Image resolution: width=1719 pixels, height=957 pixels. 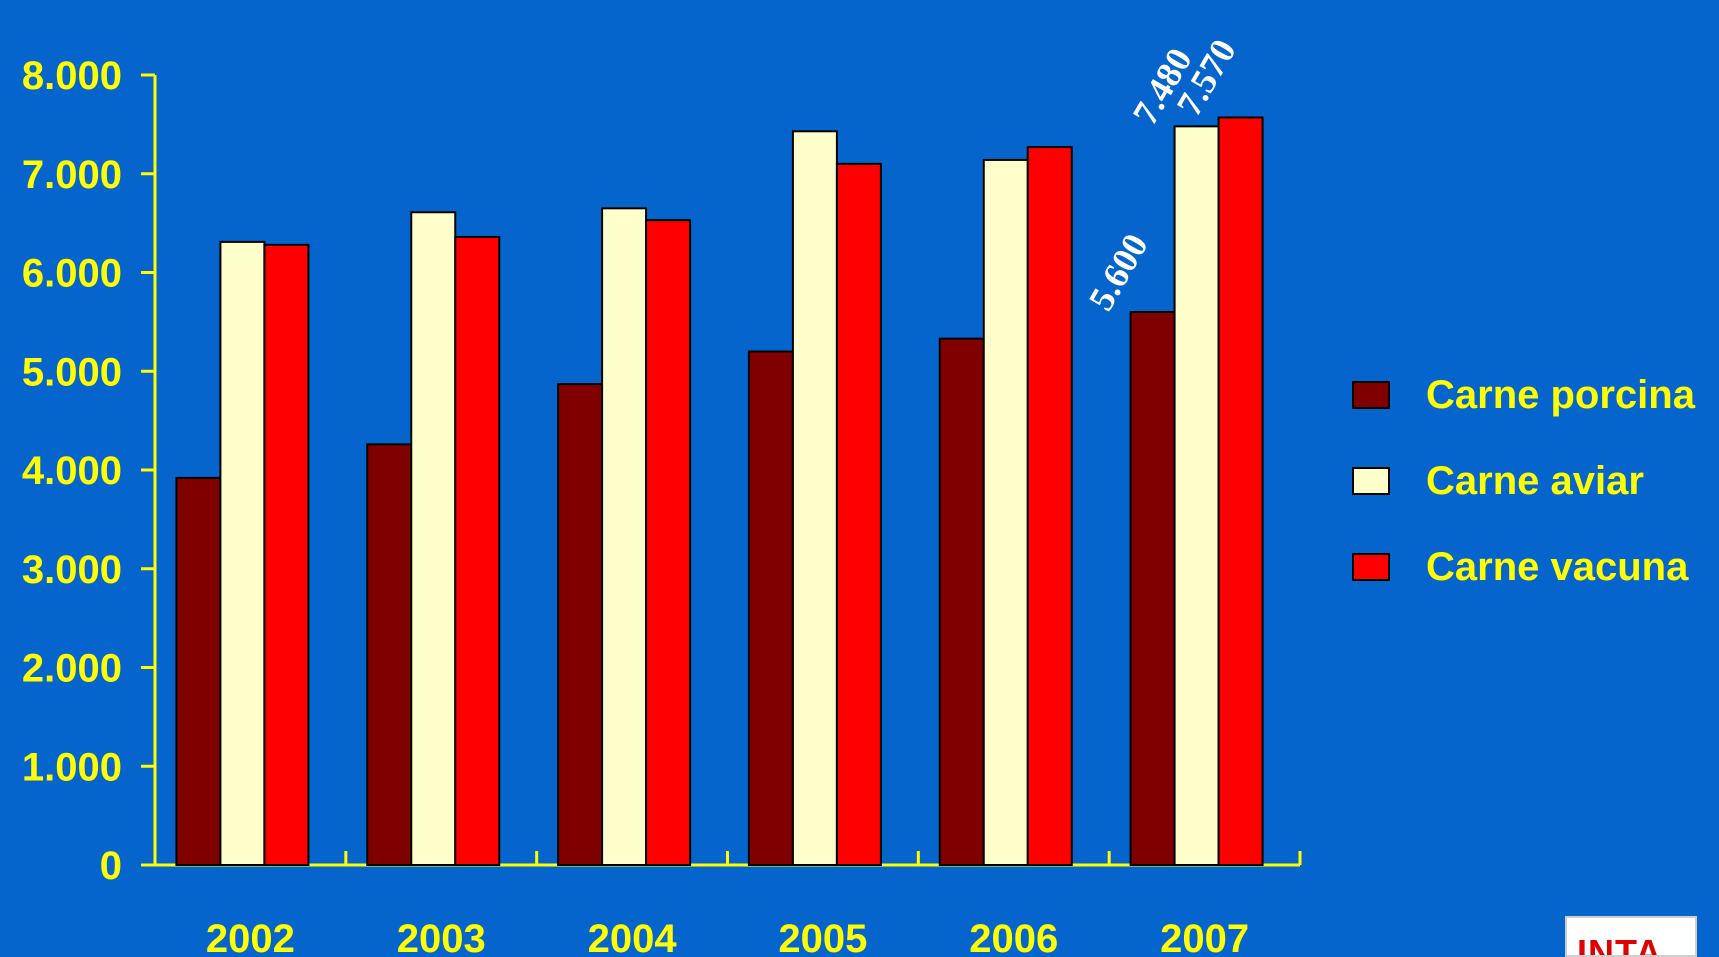 I want to click on logo-text: INTA, so click(x=1620, y=944).